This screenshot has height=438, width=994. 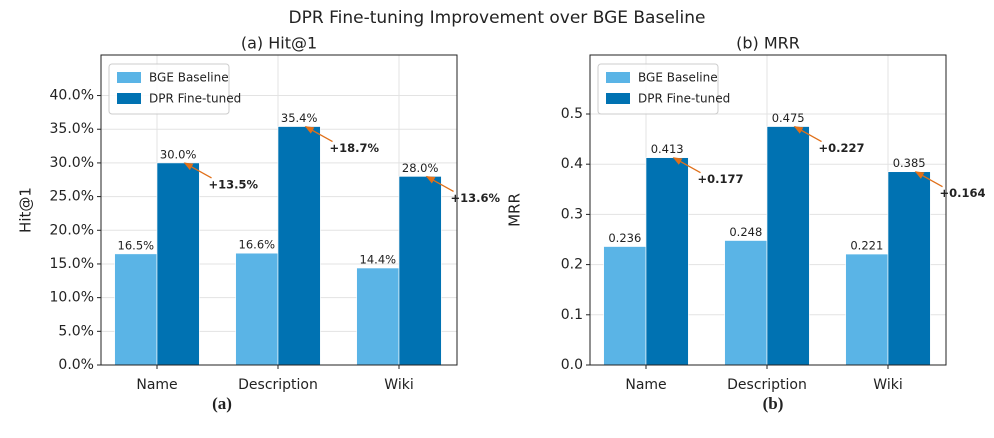 What do you see at coordinates (72, 197) in the screenshot?
I see `y-tick-label: 25.0%` at bounding box center [72, 197].